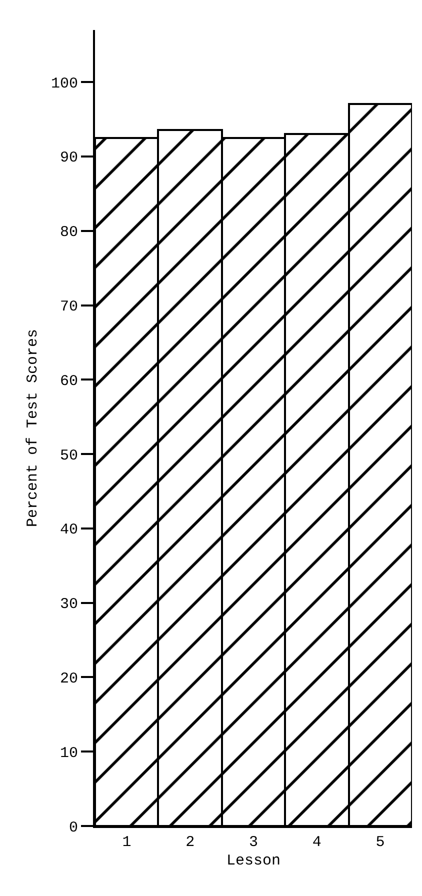 The height and width of the screenshot is (896, 422). I want to click on x-tick-label: 1, so click(127, 842).